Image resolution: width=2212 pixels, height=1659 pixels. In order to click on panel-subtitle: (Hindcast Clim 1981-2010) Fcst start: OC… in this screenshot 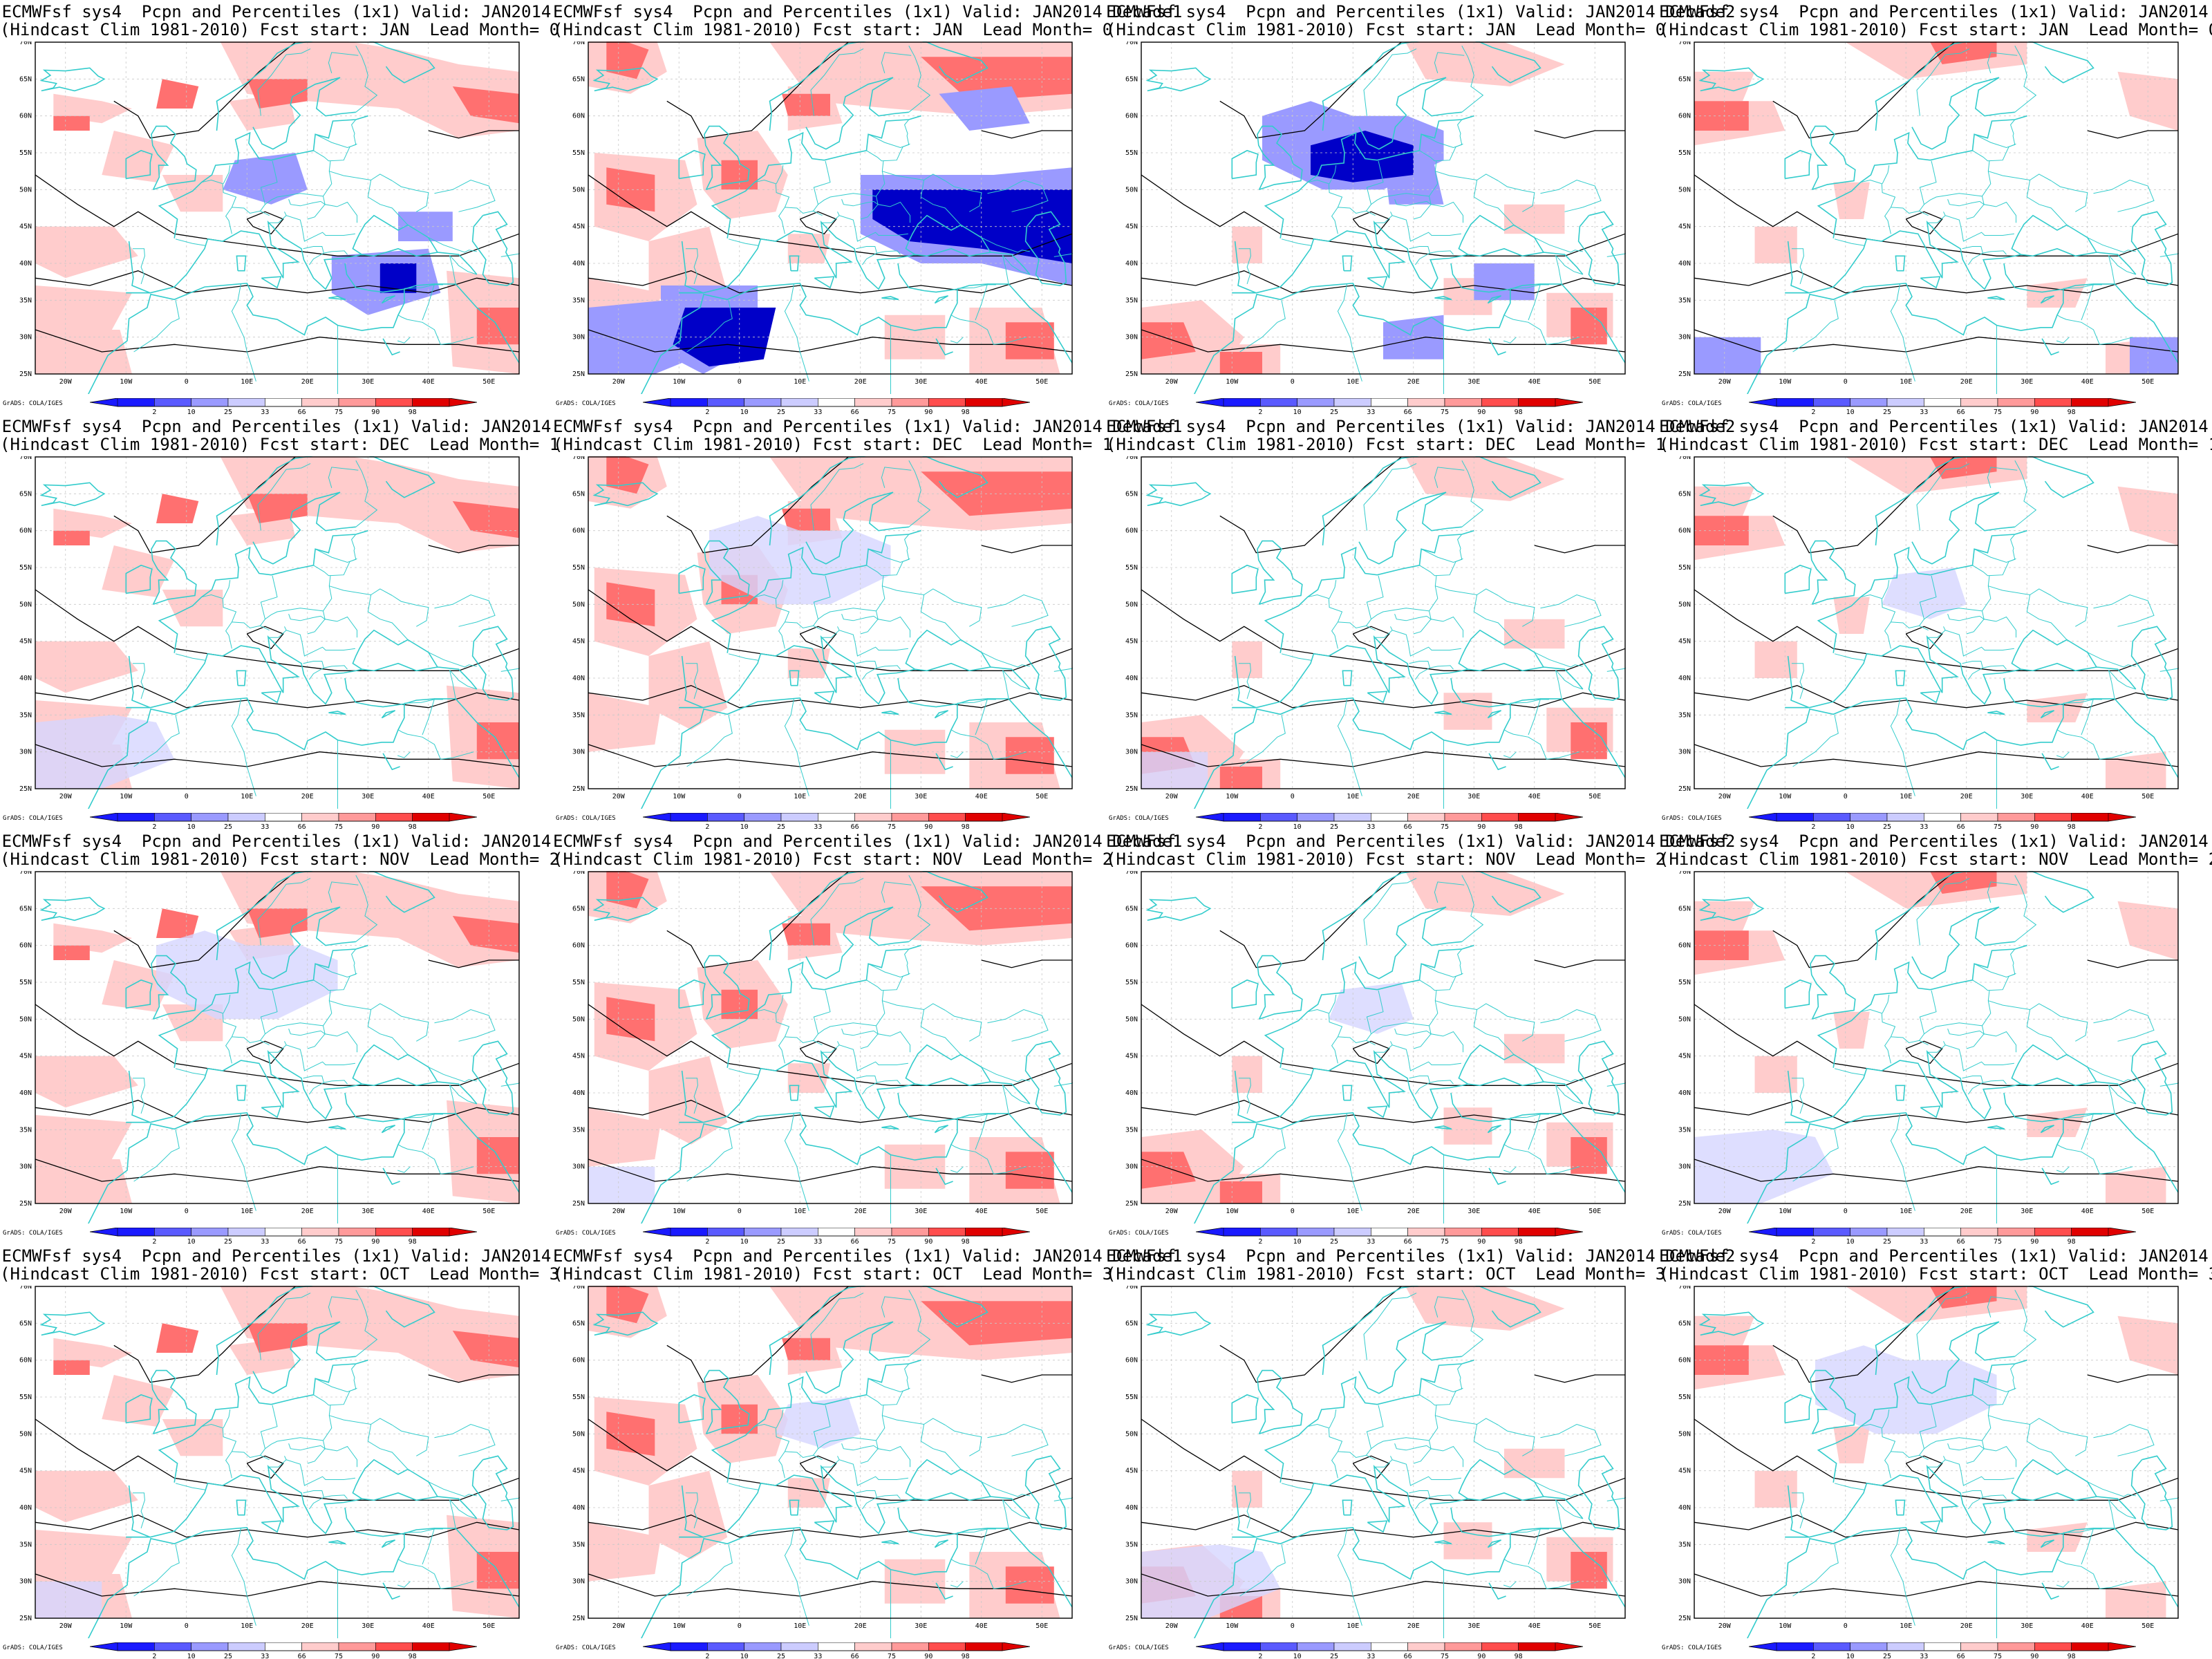, I will do `click(280, 1274)`.